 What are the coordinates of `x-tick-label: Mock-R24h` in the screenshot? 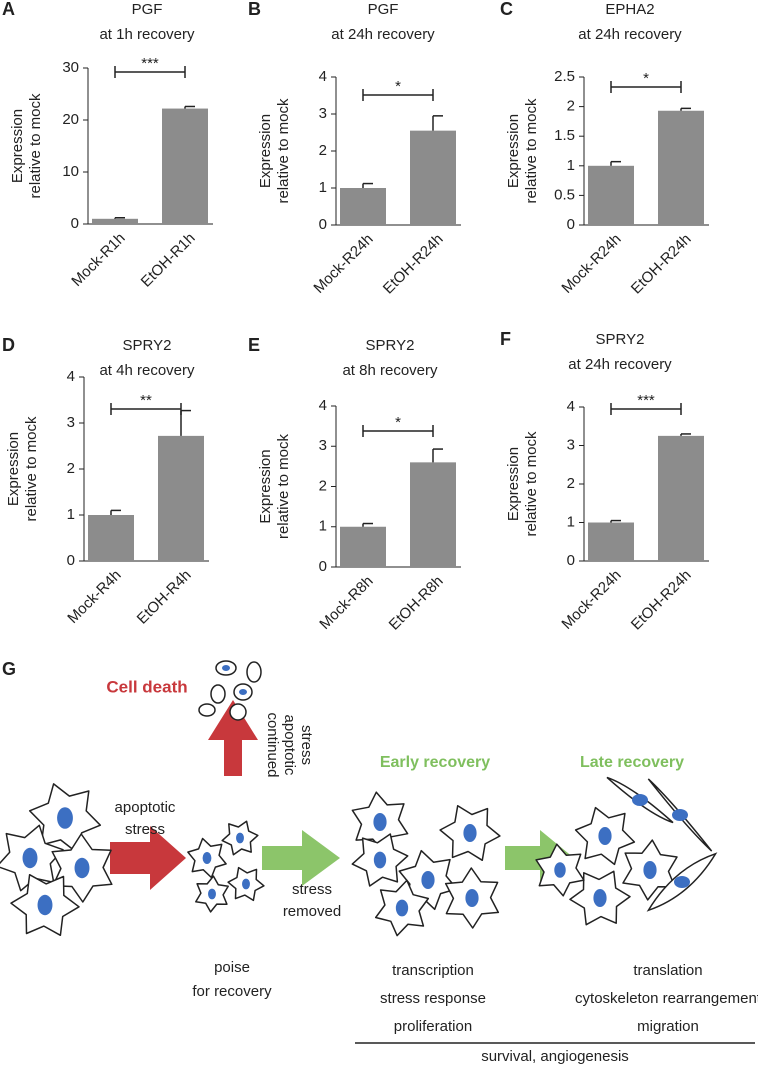 It's located at (591, 600).